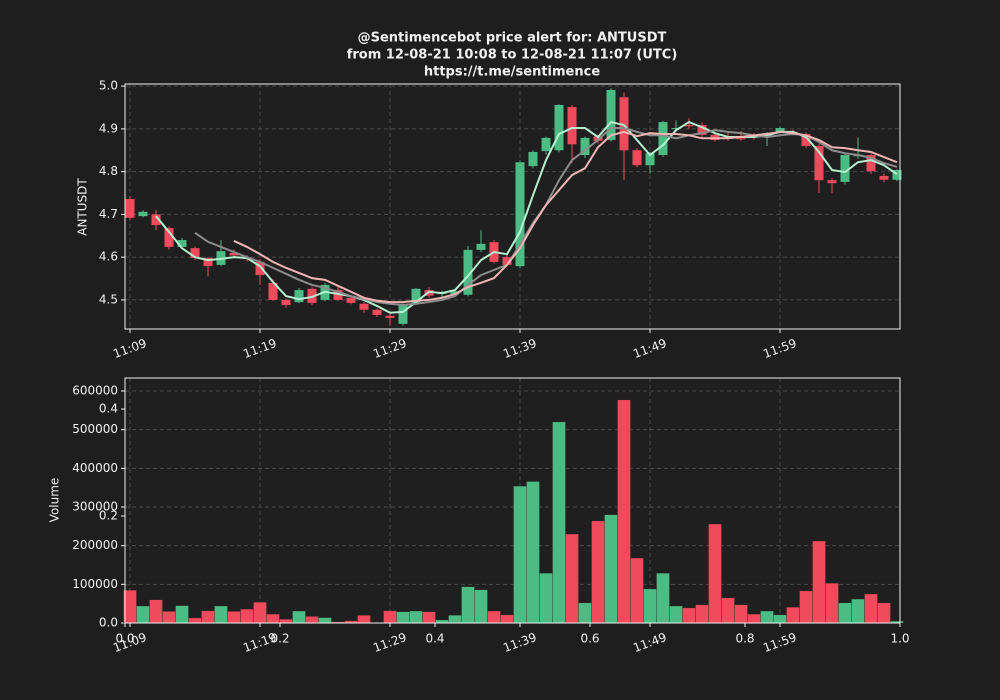 The width and height of the screenshot is (1000, 700). What do you see at coordinates (95, 468) in the screenshot?
I see `y-tick-label: 400000` at bounding box center [95, 468].